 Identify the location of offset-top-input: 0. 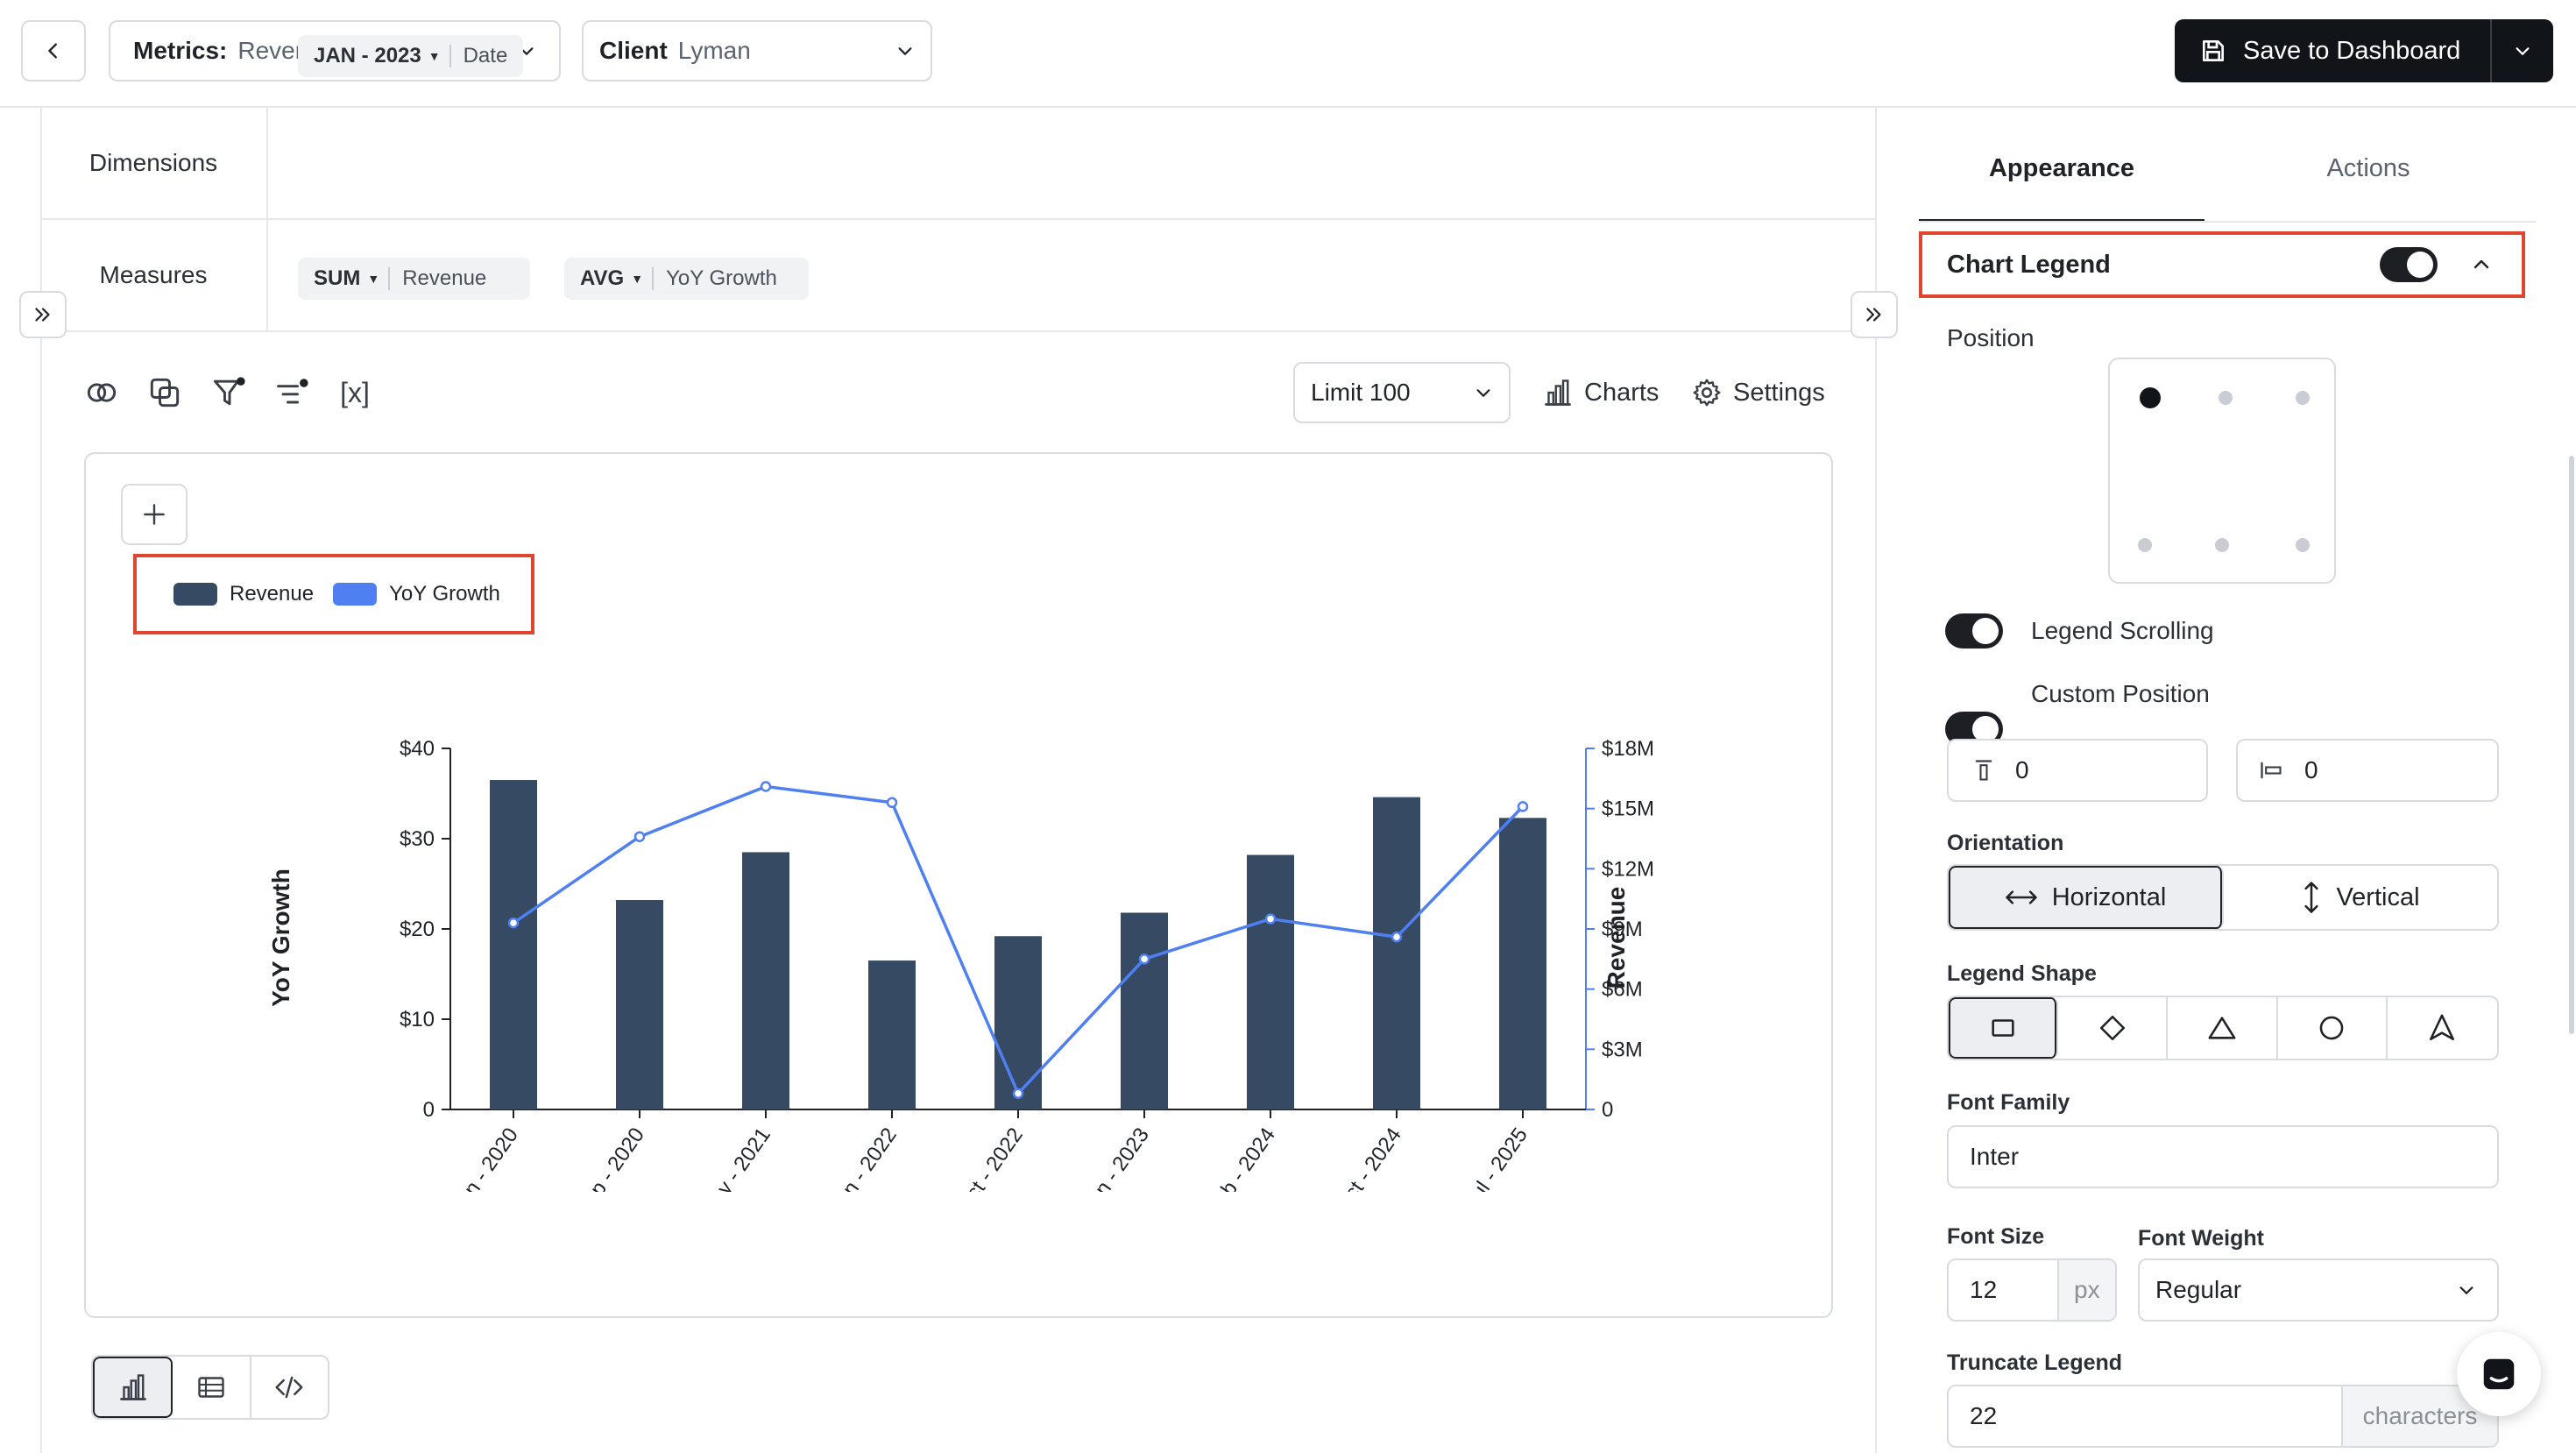
(2077, 770).